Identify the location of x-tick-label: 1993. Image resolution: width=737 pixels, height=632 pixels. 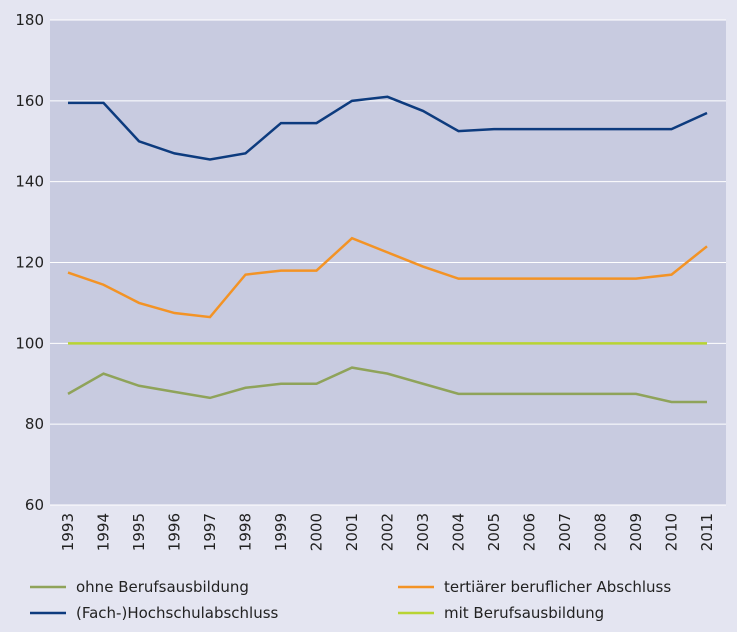
(68, 532).